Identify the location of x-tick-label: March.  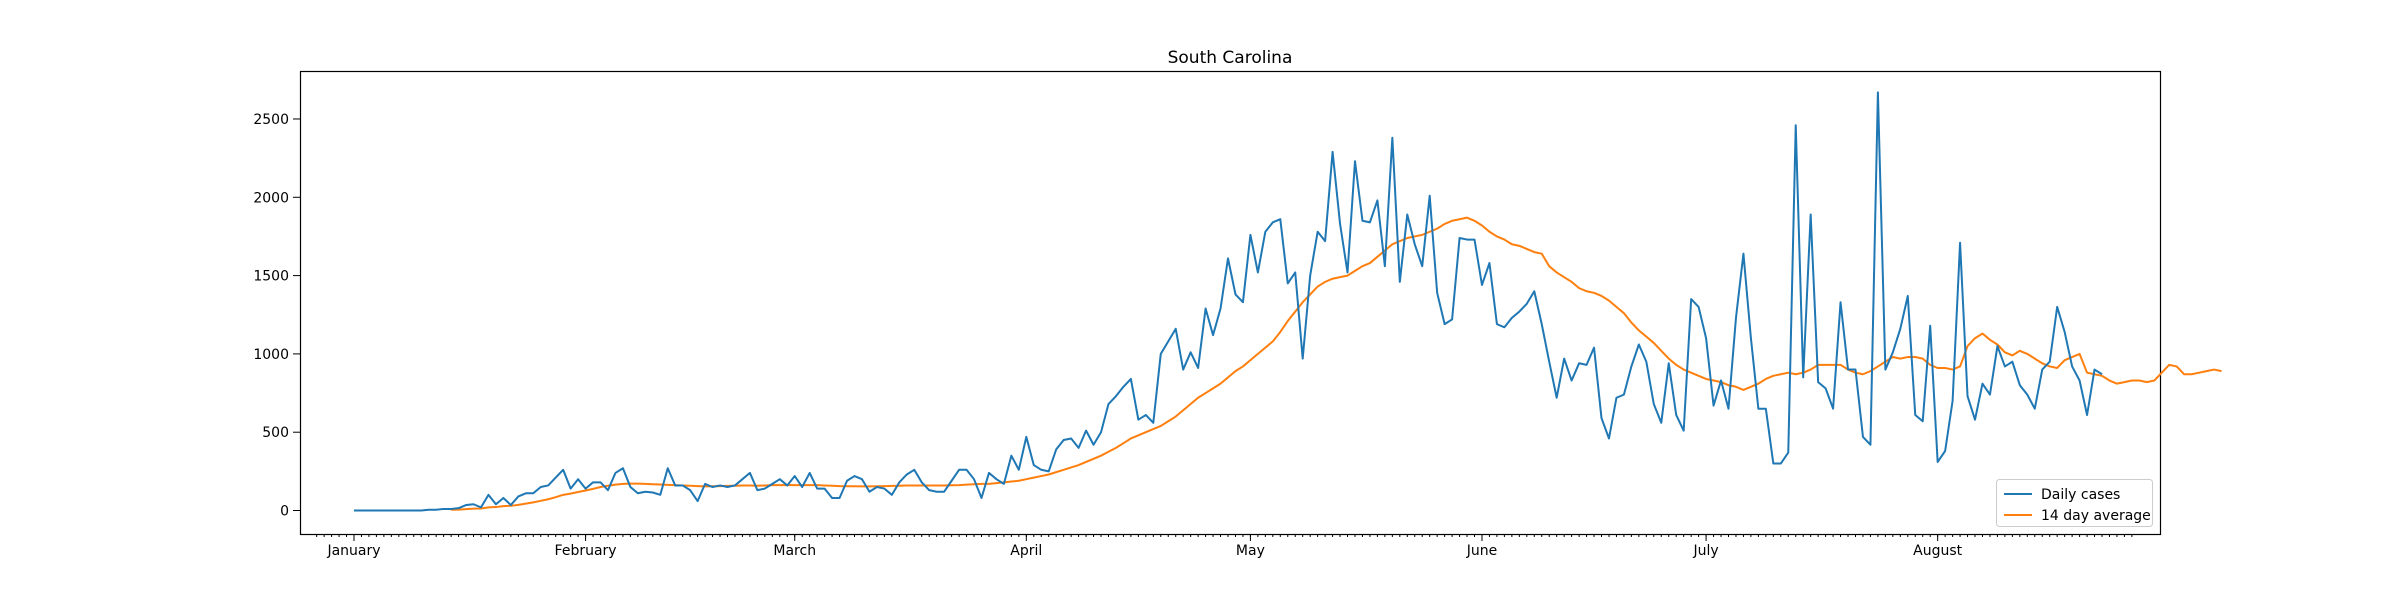
(794, 551).